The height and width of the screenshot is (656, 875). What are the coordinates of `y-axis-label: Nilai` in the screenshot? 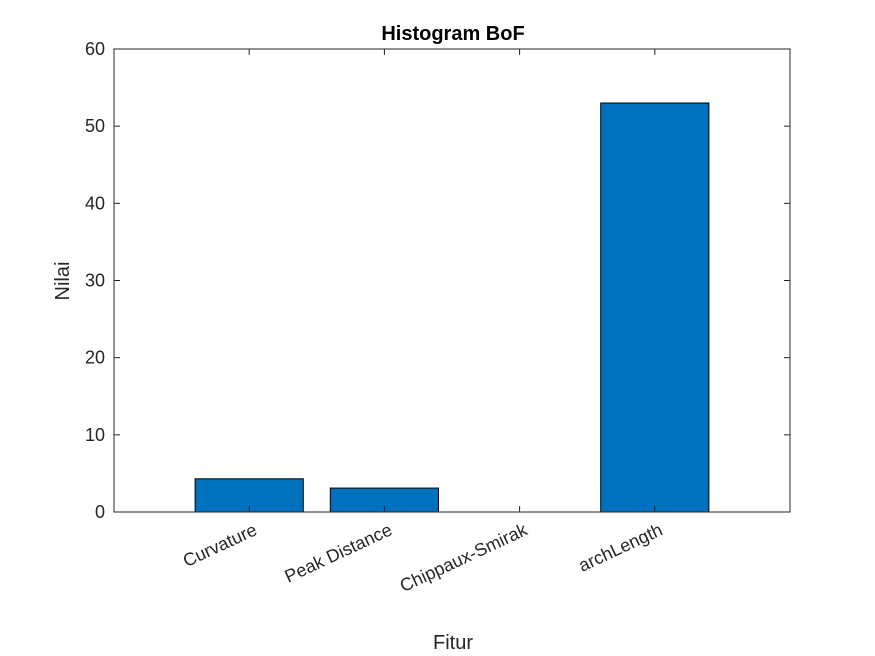 It's located at (63, 281).